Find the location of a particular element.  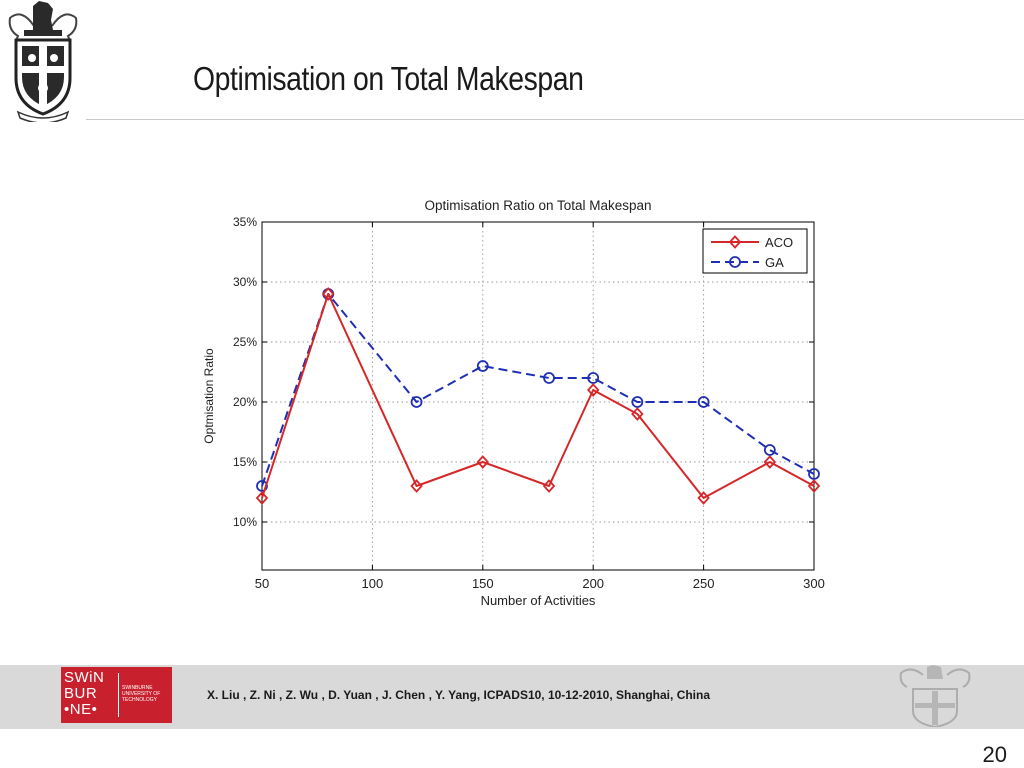

legend-marker-ga is located at coordinates (735, 262).